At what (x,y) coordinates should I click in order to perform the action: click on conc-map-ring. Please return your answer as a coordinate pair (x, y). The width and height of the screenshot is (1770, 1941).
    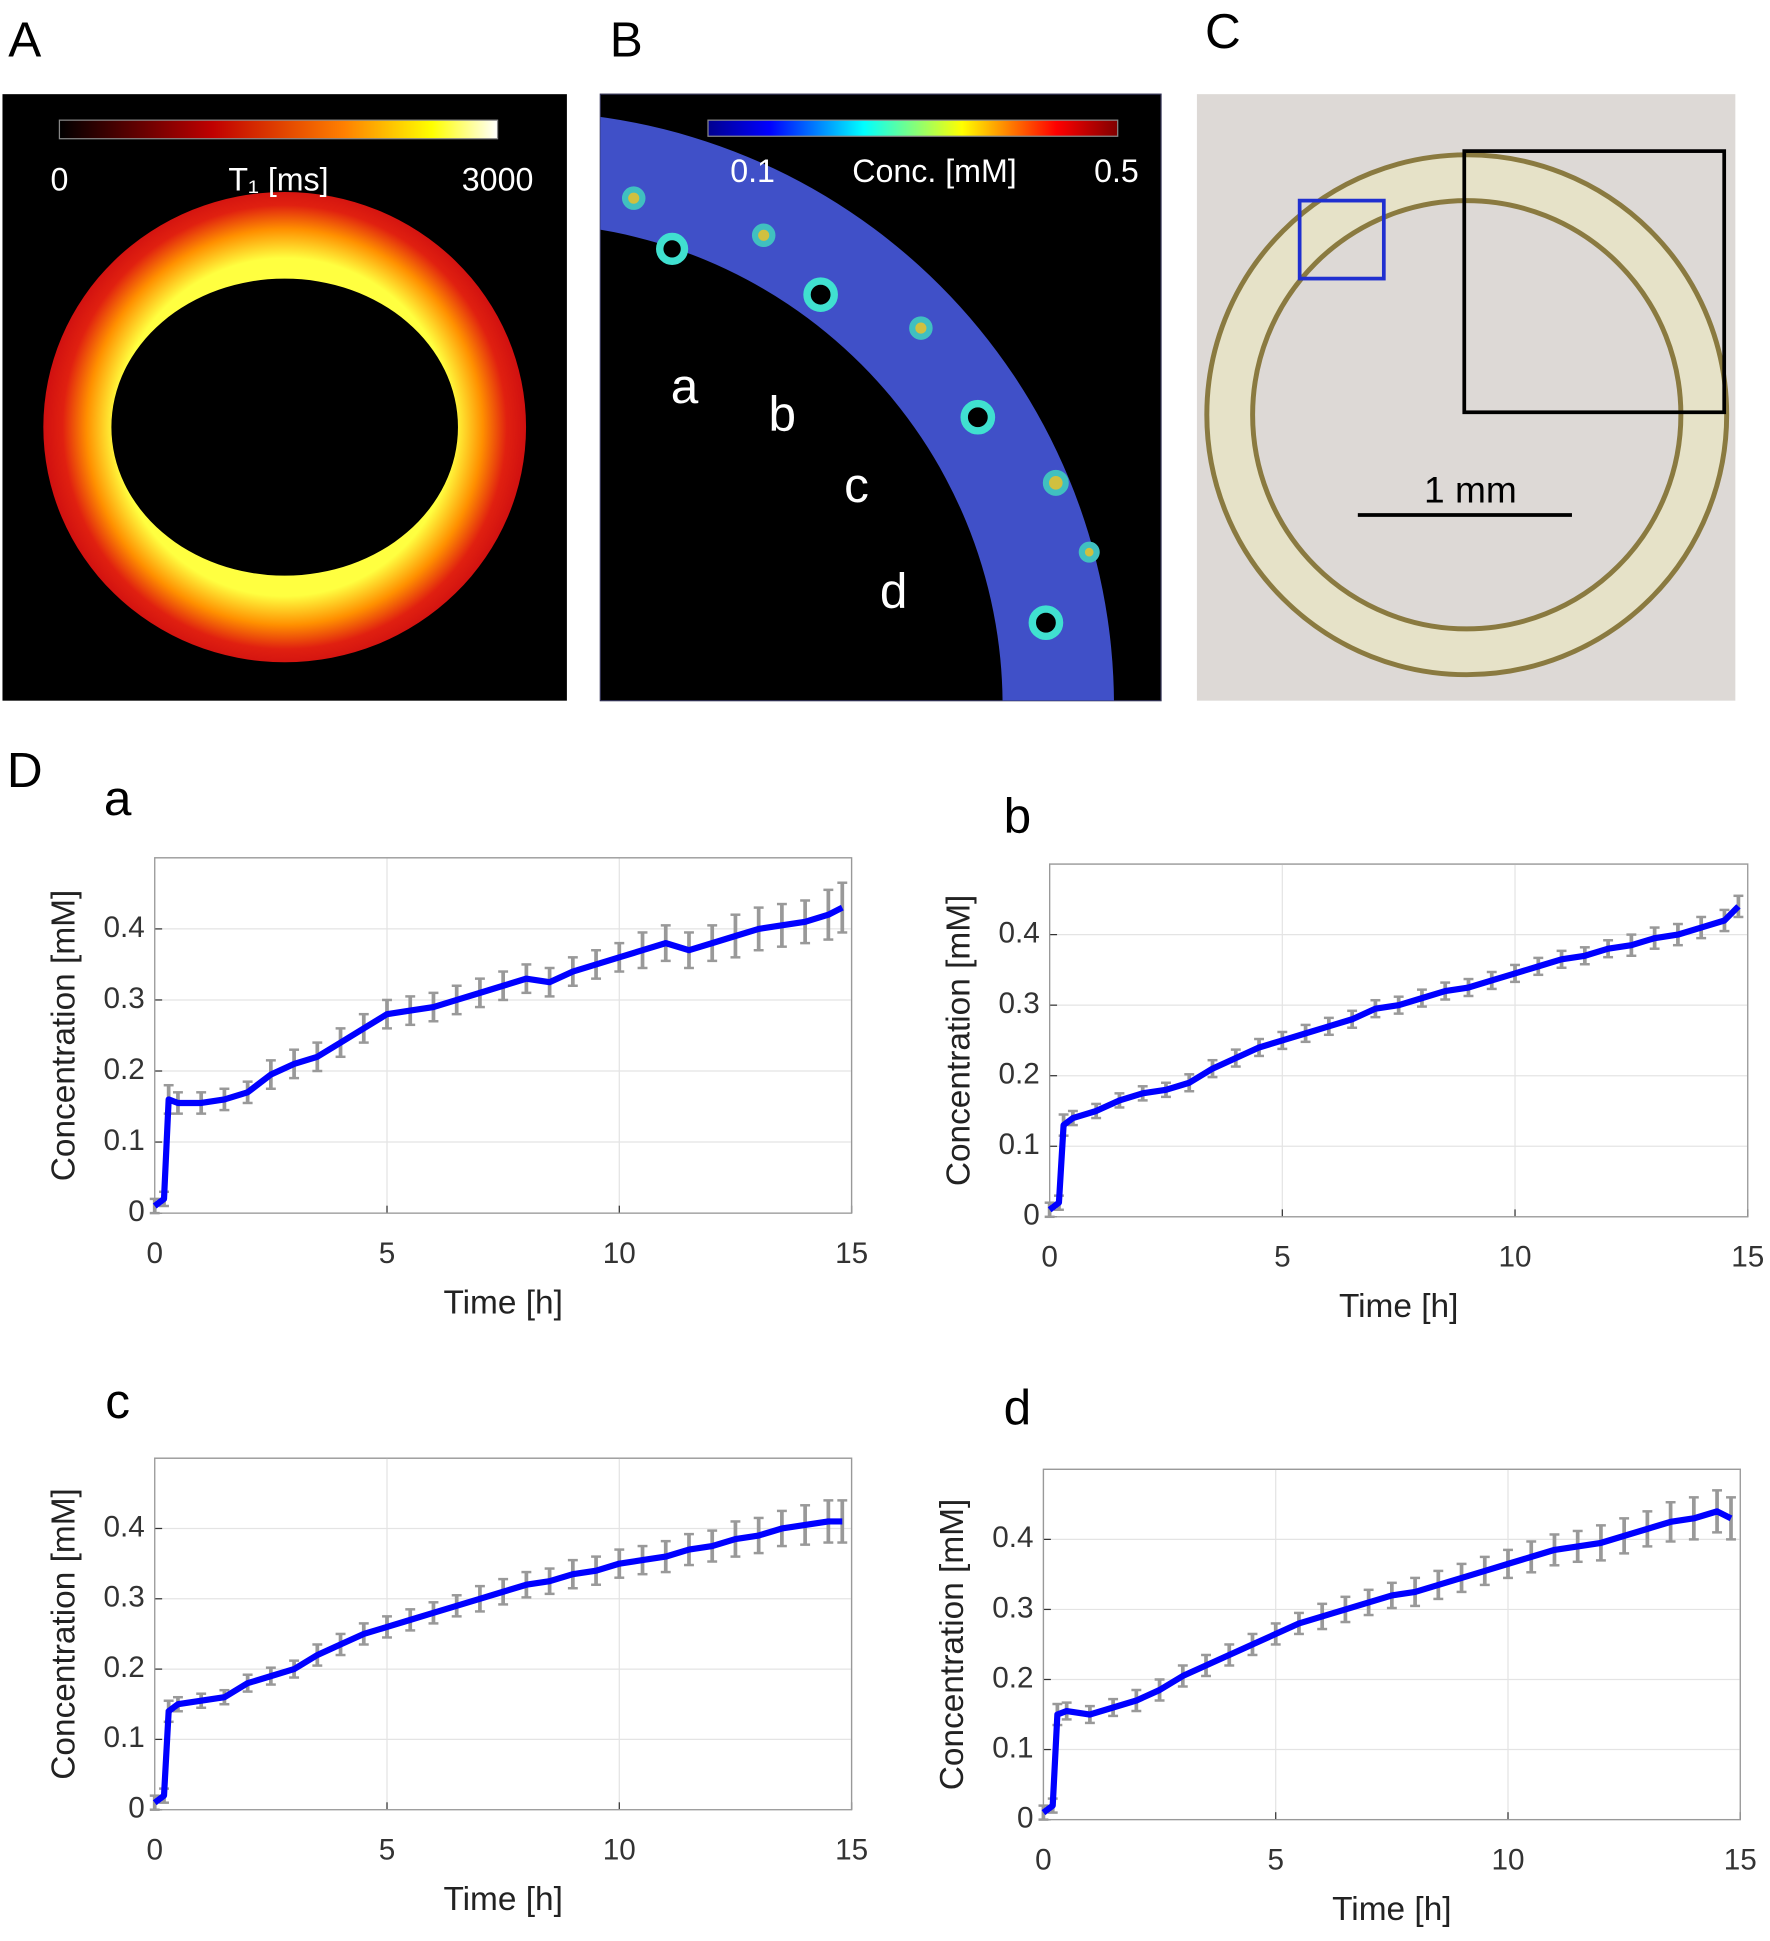
    Looking at the image, I should click on (857, 408).